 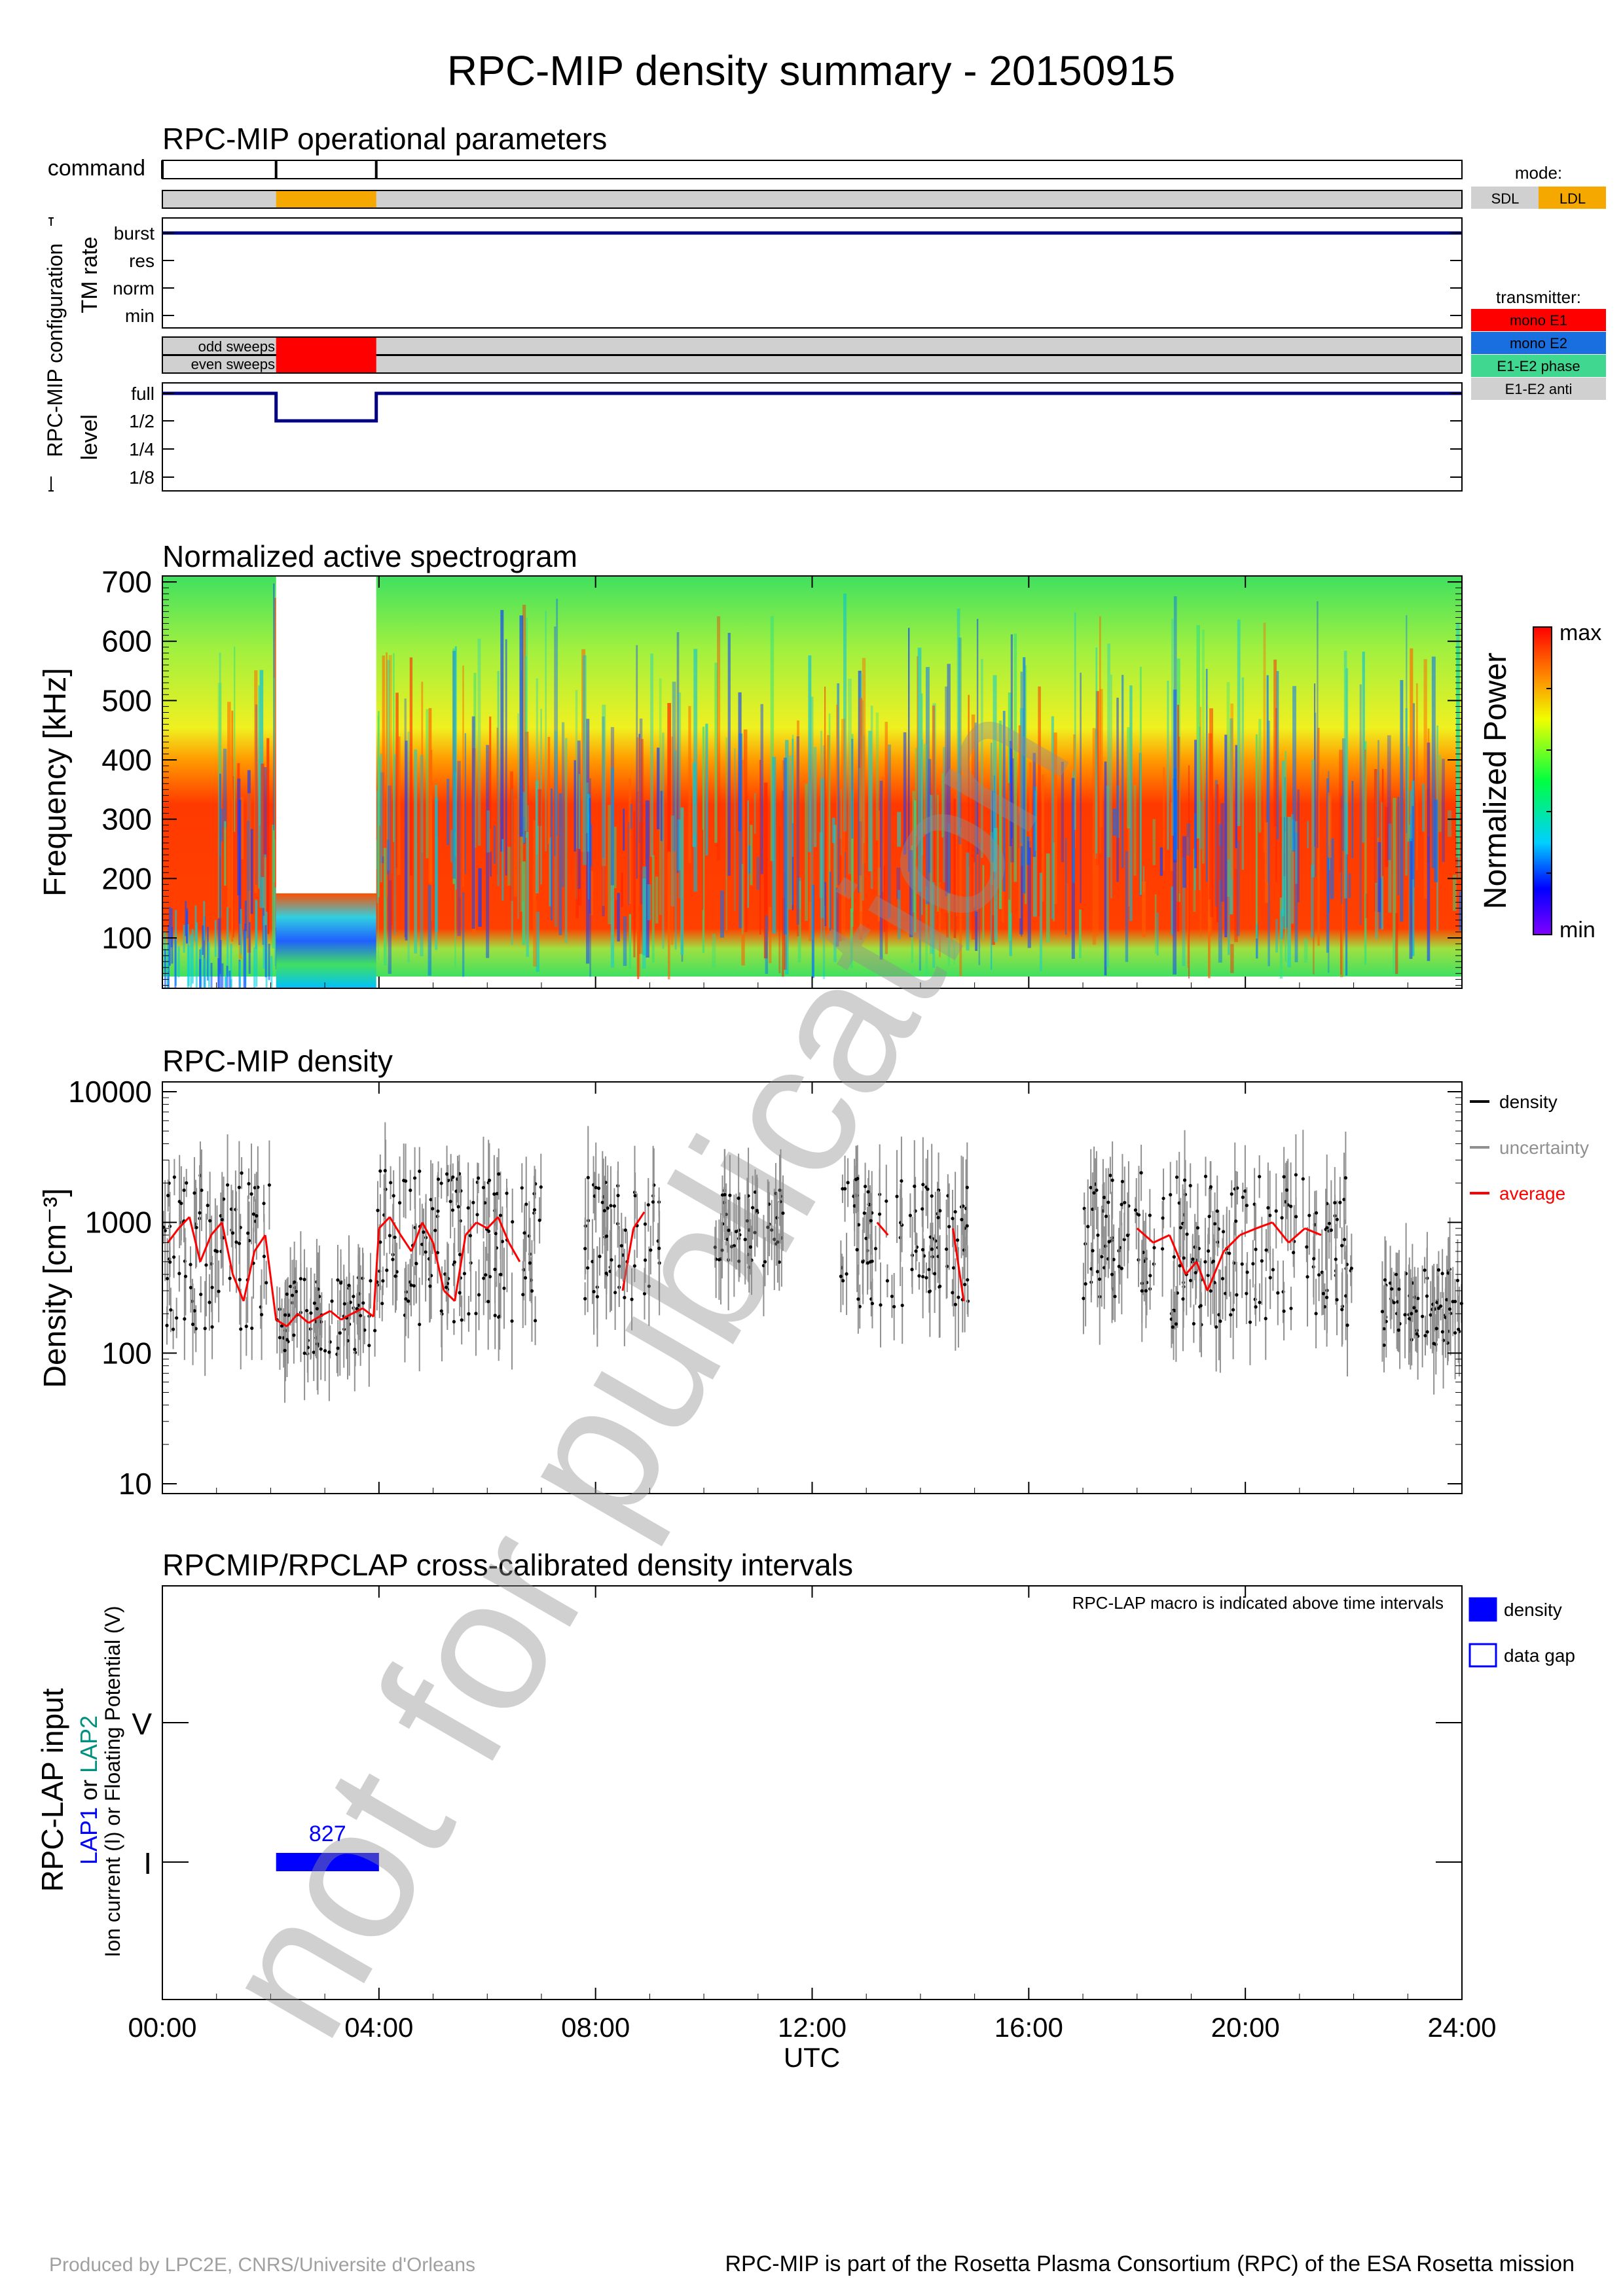 What do you see at coordinates (277, 1061) in the screenshot?
I see `density-title: RPC-MIP density` at bounding box center [277, 1061].